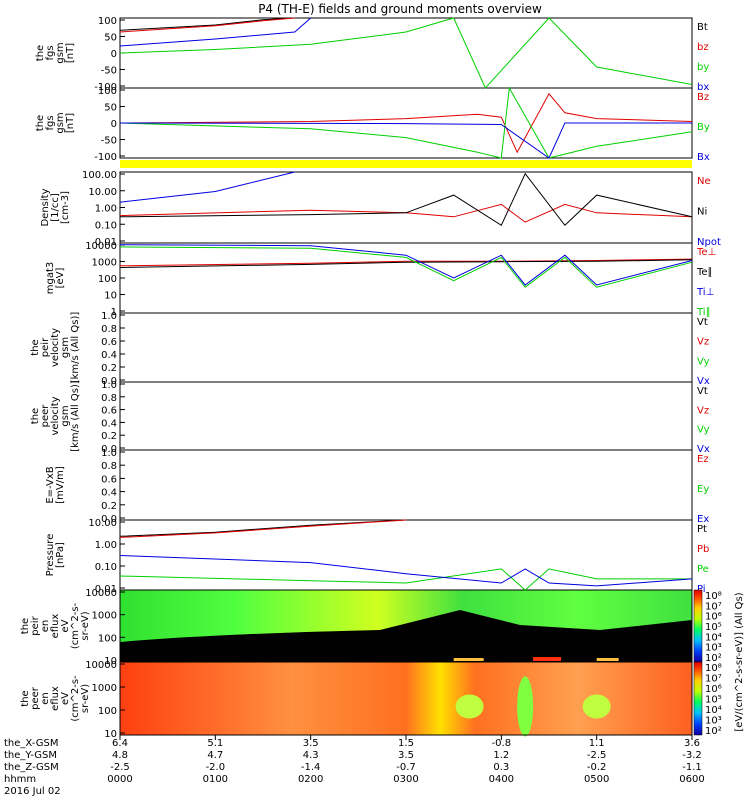 The height and width of the screenshot is (804, 750). What do you see at coordinates (109, 368) in the screenshot?
I see `ytick-label: 0.2` at bounding box center [109, 368].